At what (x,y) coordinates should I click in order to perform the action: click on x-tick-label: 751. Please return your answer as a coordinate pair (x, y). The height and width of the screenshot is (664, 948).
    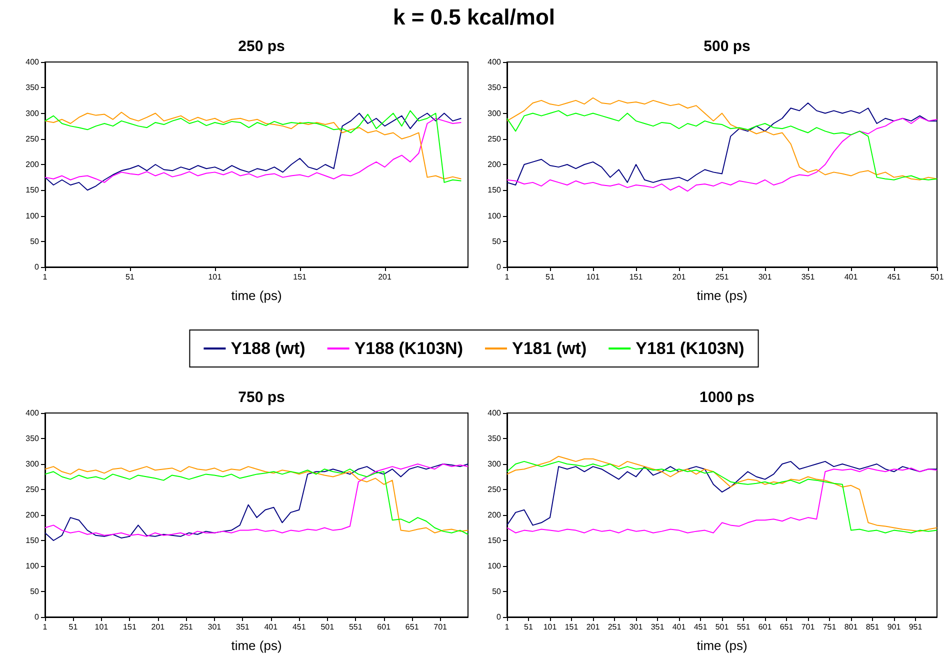
    Looking at the image, I should click on (829, 627).